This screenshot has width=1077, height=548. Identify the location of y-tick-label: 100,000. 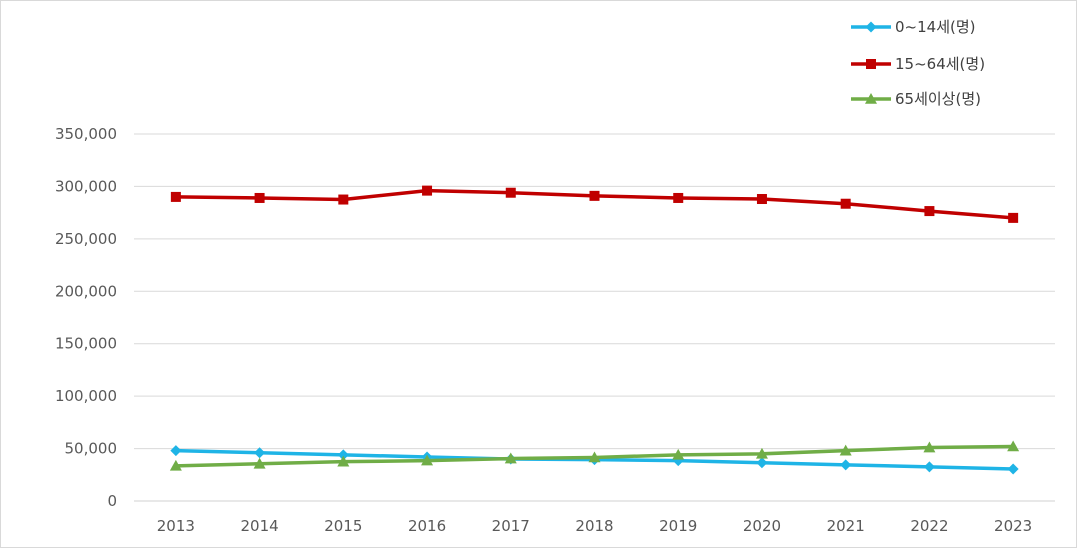
(86, 396).